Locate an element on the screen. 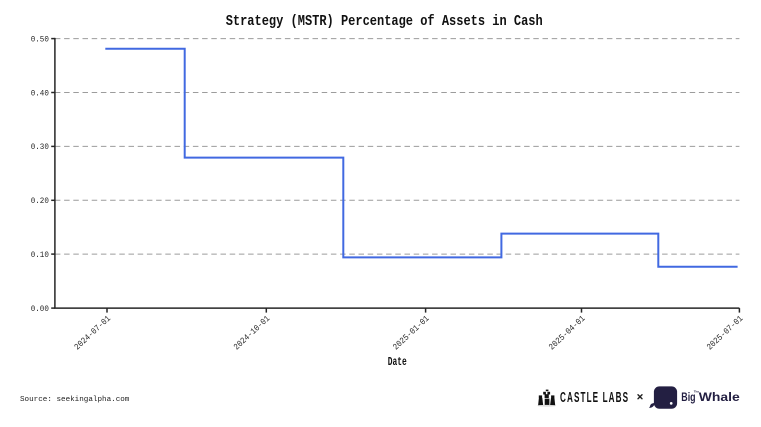  svg-text: CASTLE LABS is located at coordinates (594, 398).